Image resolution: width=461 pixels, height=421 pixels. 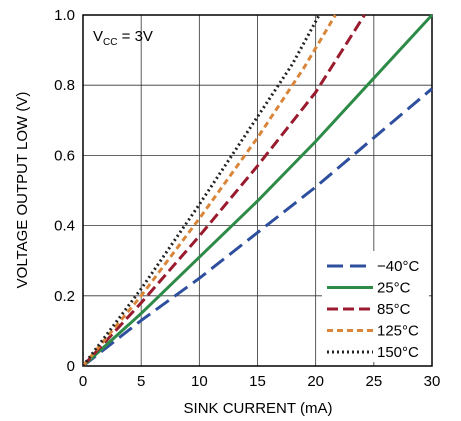 What do you see at coordinates (257, 381) in the screenshot?
I see `x-tick-label: 15` at bounding box center [257, 381].